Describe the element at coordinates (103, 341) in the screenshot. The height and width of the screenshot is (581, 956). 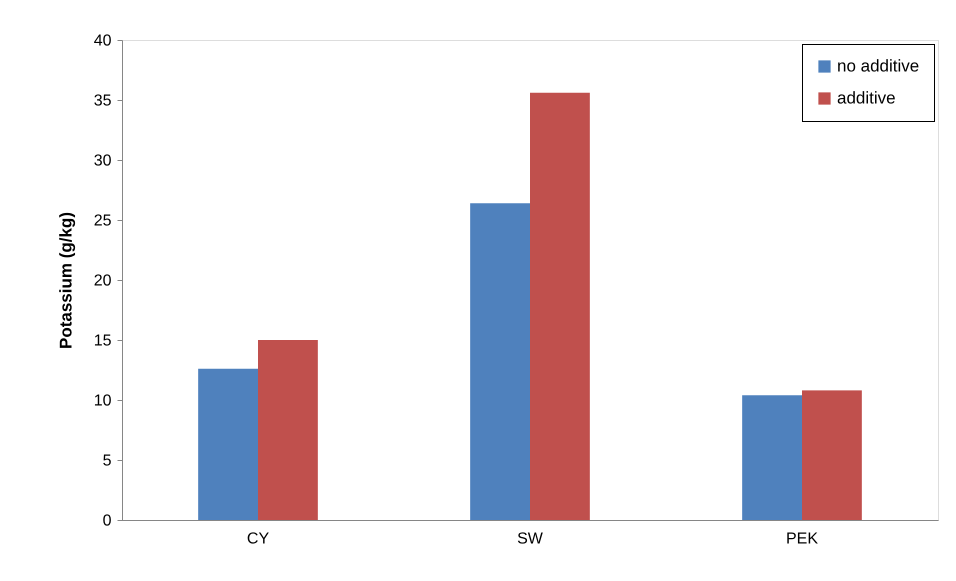
I see `y-tick-label: 15` at that location.